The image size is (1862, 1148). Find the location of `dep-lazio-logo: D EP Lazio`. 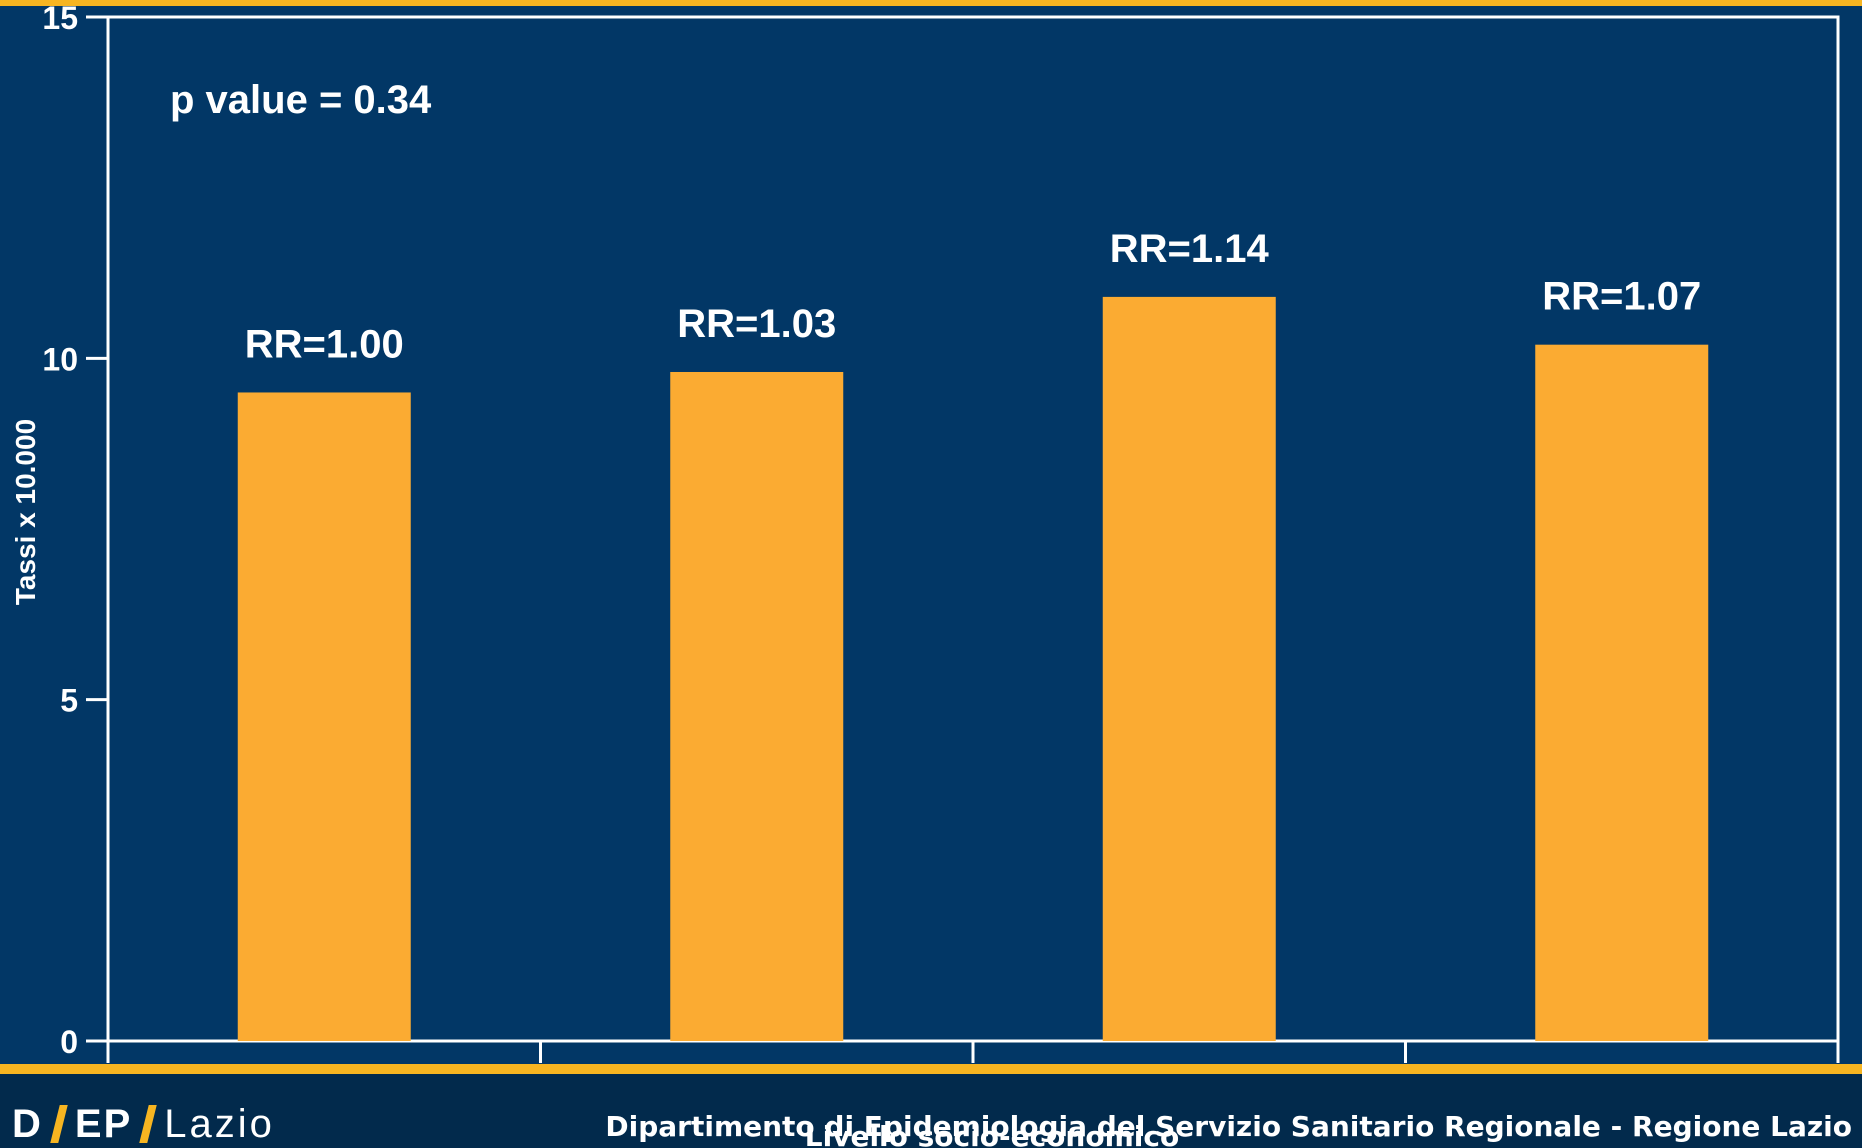

dep-lazio-logo: D EP Lazio is located at coordinates (143, 1123).